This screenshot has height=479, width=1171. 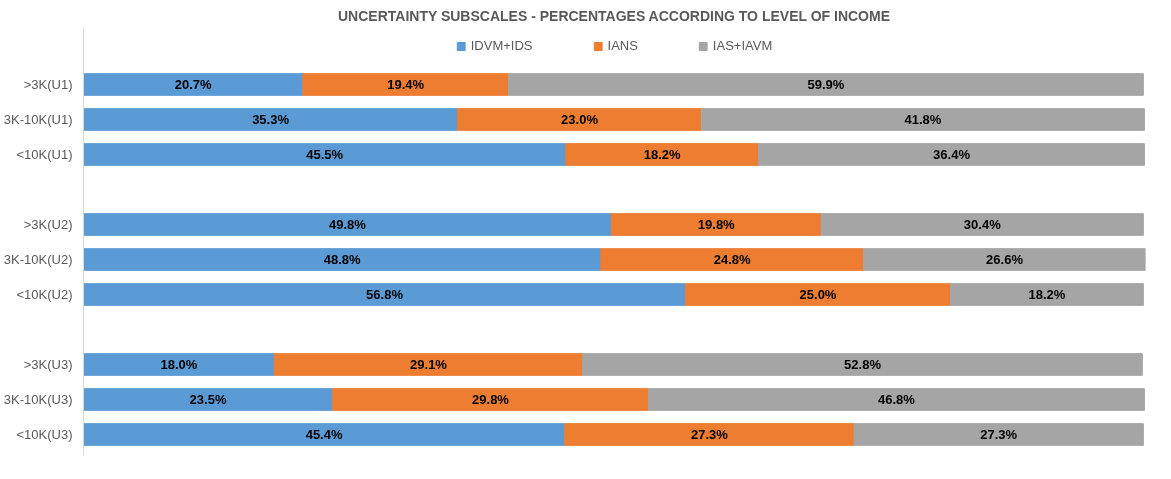 What do you see at coordinates (44, 434) in the screenshot?
I see `y-tick-label: <10K(U3)` at bounding box center [44, 434].